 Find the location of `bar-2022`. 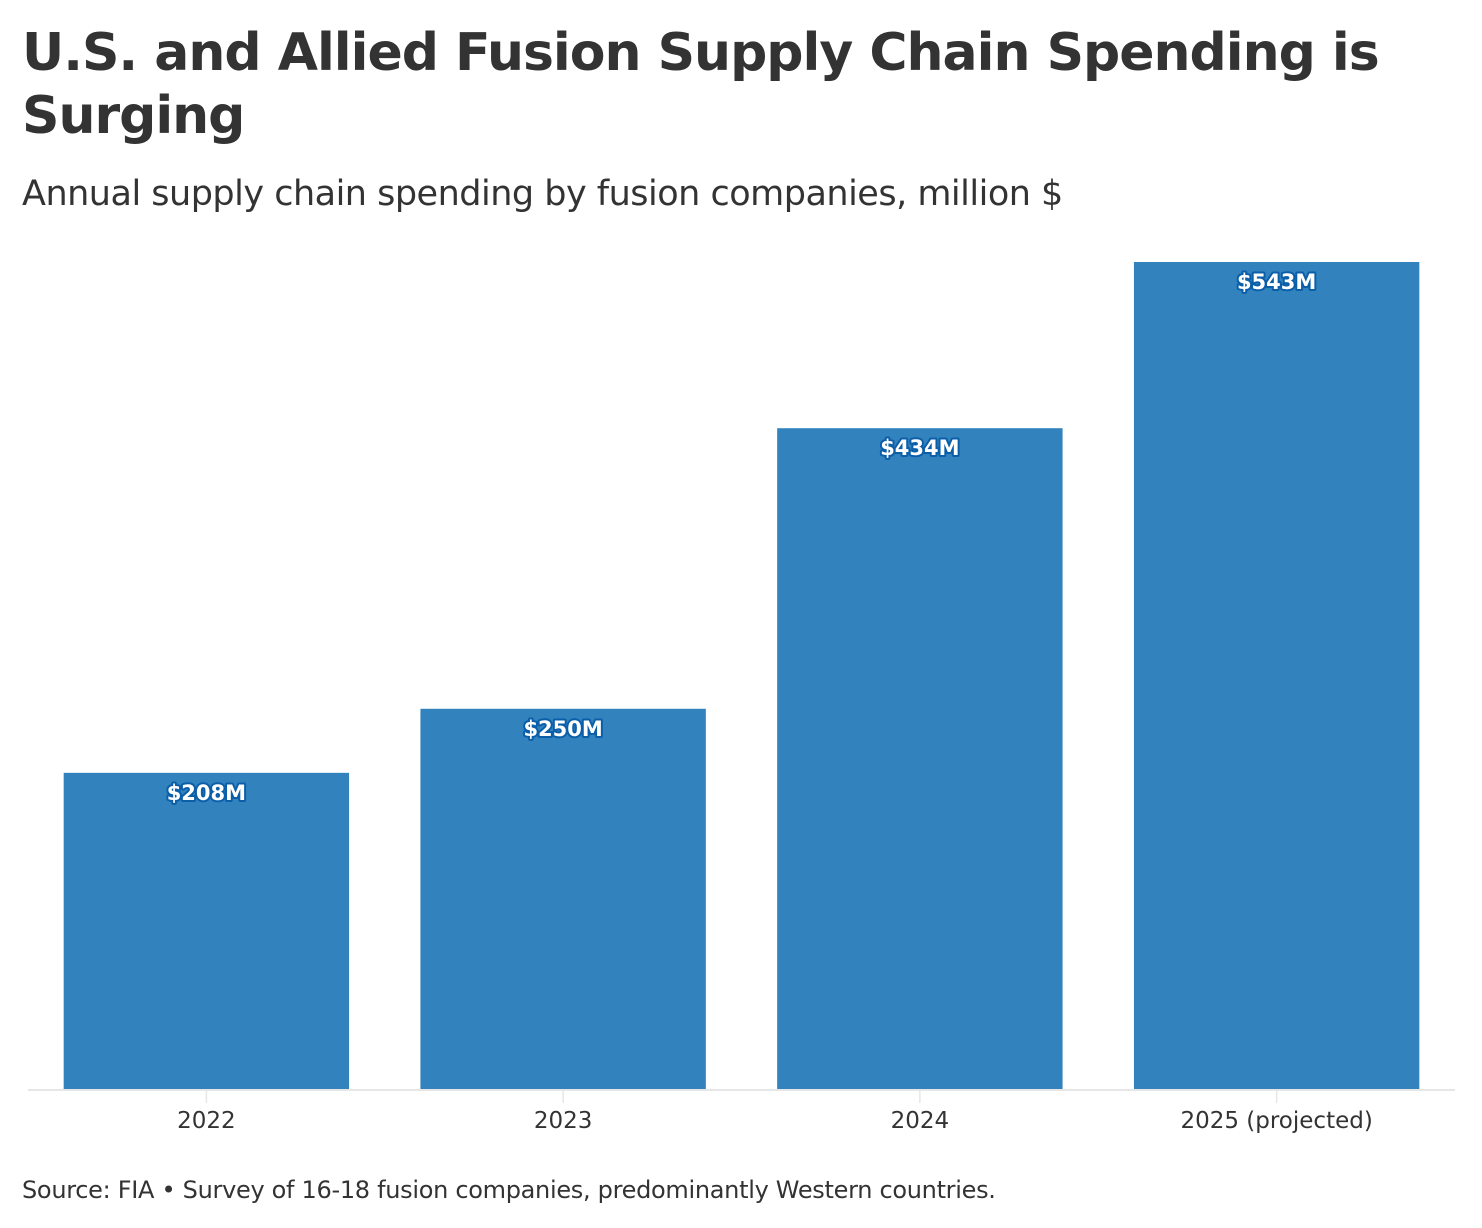

bar-2022 is located at coordinates (206, 931).